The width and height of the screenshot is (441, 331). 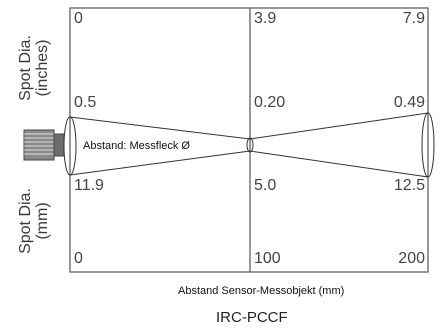 I want to click on sensor-icon, so click(x=44, y=145).